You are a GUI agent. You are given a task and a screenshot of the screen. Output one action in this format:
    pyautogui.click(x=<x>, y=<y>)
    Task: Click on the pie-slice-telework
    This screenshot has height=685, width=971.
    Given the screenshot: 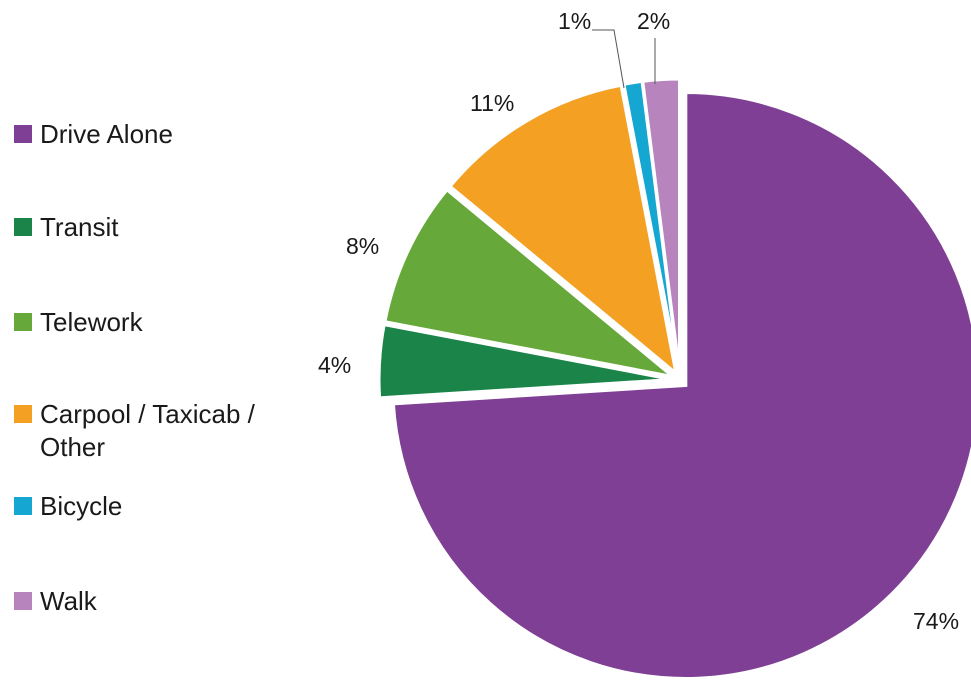 What is the action you would take?
    pyautogui.click(x=528, y=283)
    